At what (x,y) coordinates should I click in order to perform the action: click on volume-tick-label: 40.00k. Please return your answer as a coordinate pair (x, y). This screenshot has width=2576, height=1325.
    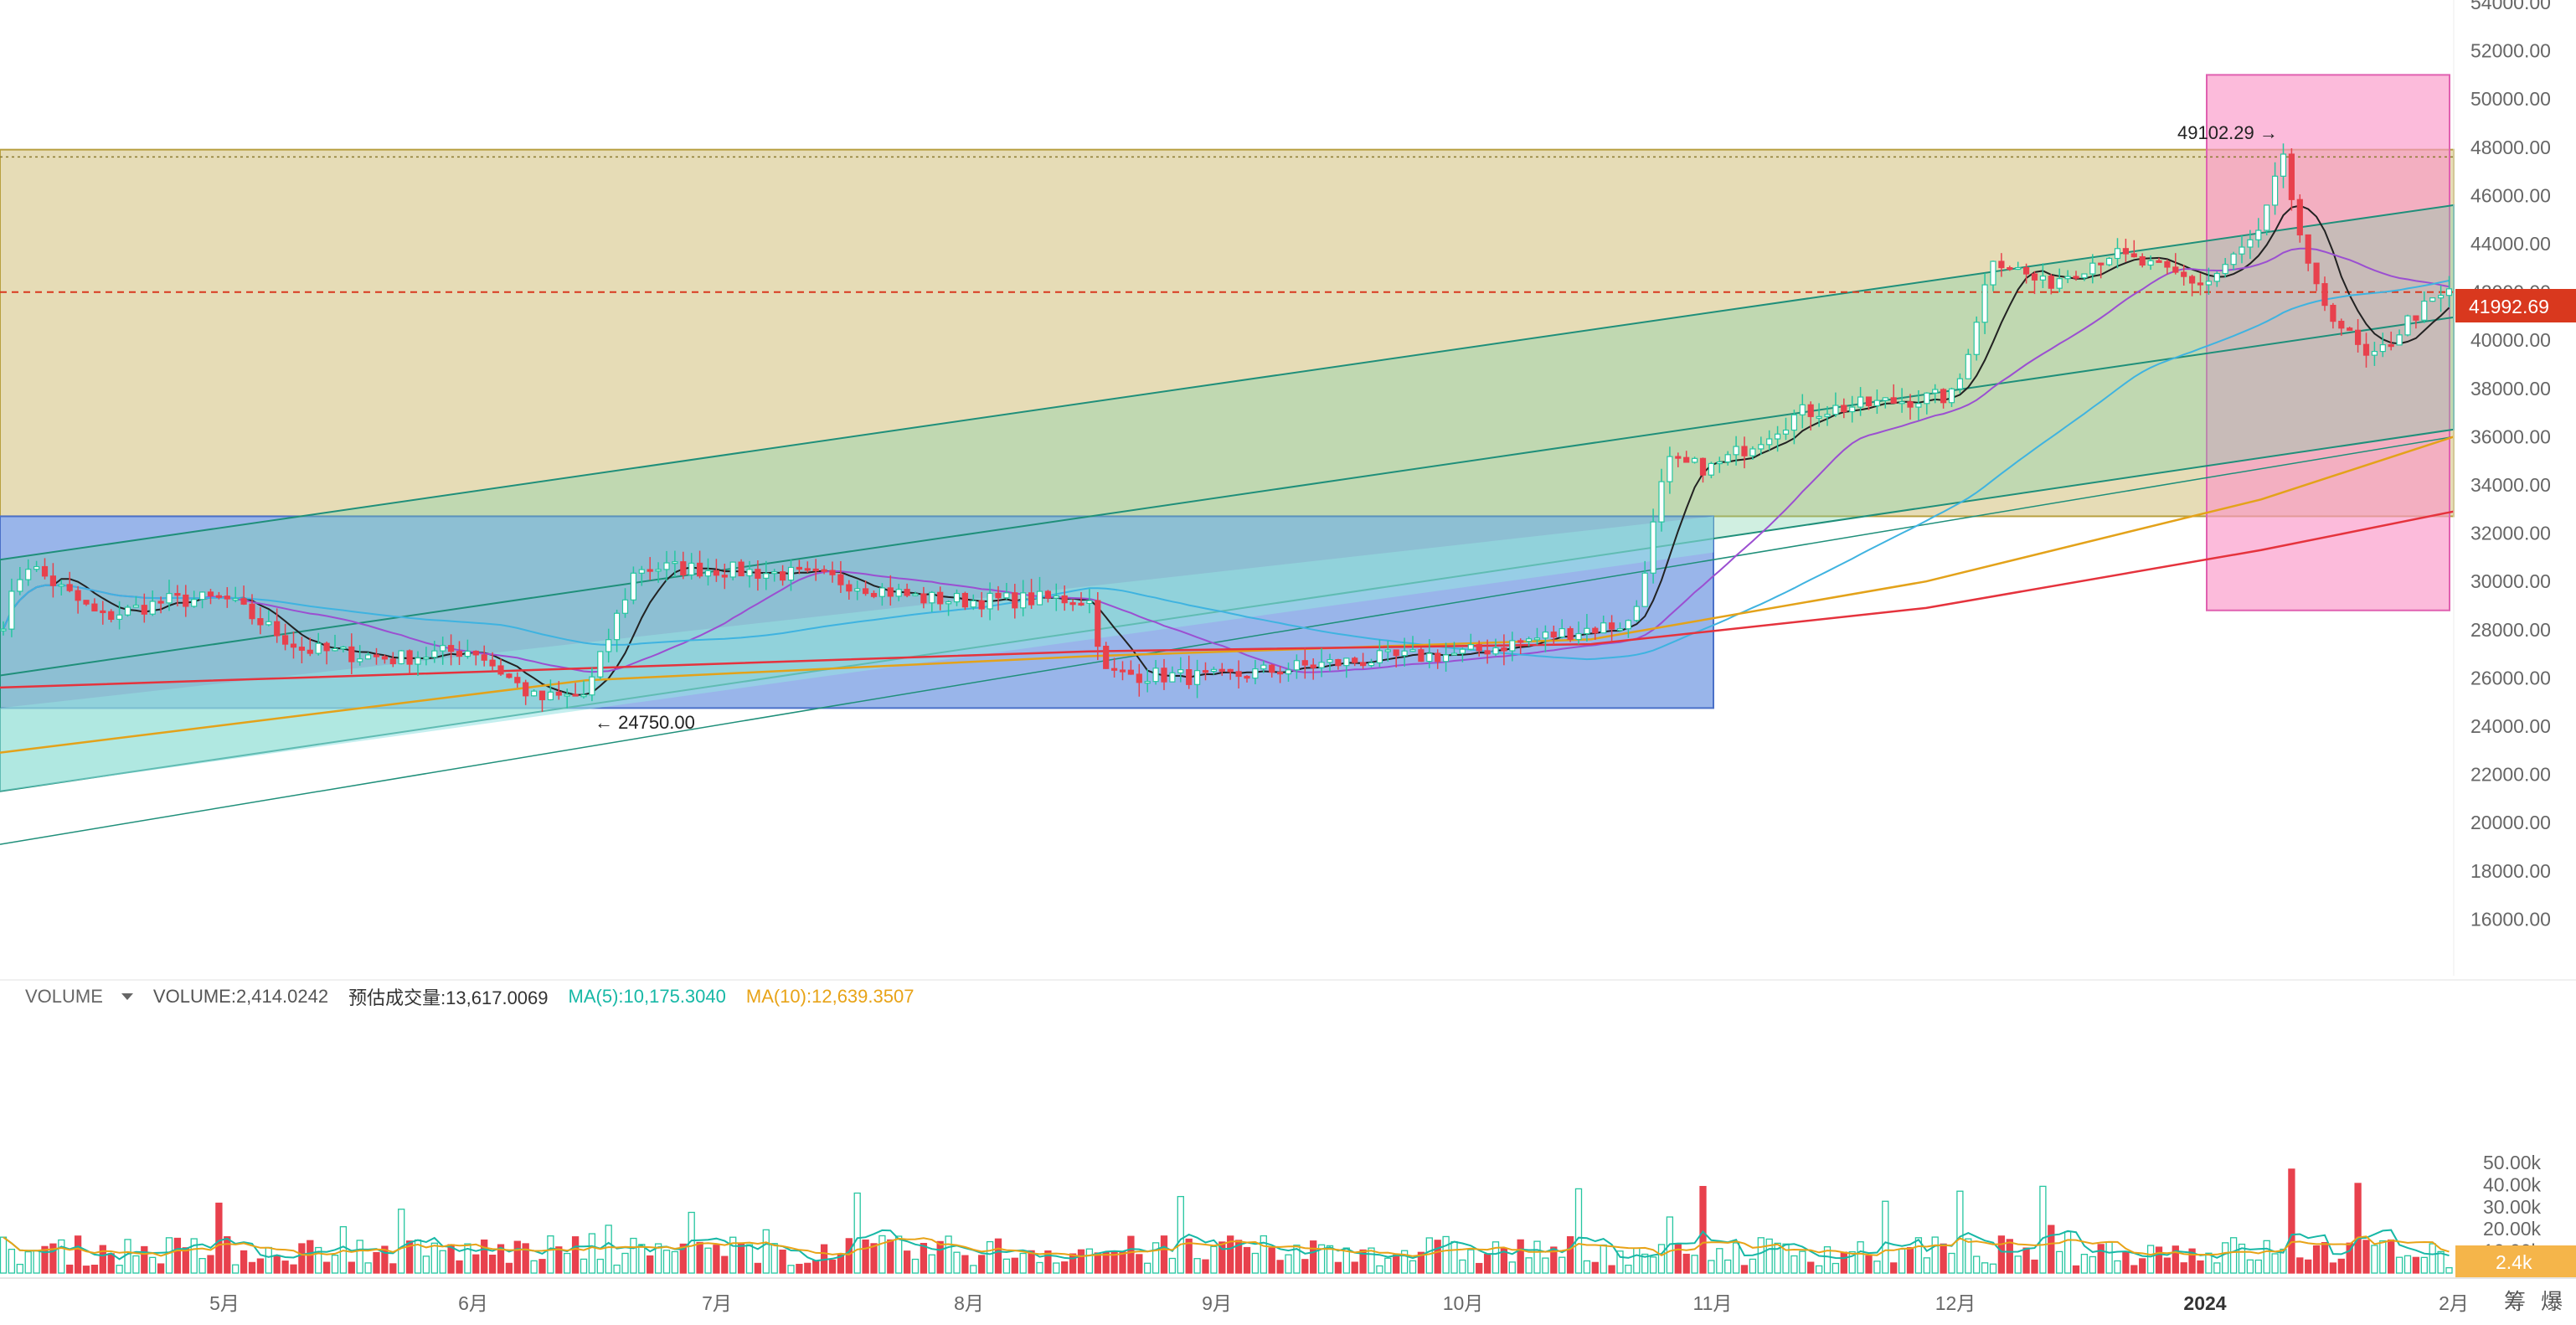
    Looking at the image, I should click on (2512, 1184).